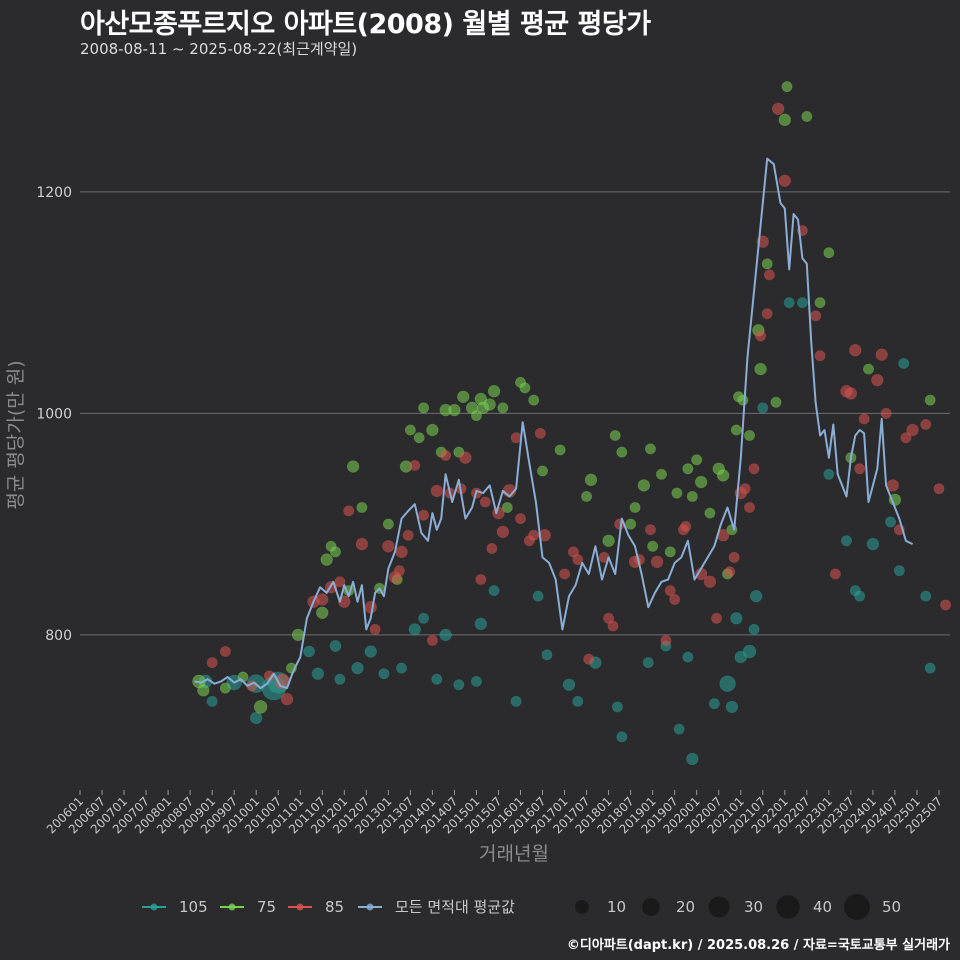  Describe the element at coordinates (822, 907) in the screenshot. I see `legend-size-label: 40` at that location.